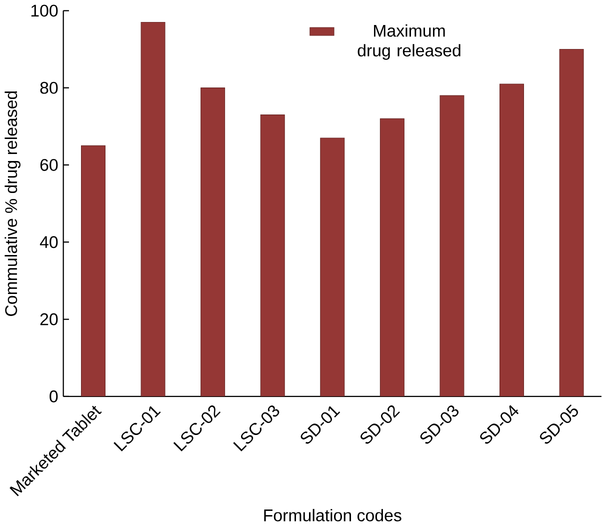 This screenshot has width=602, height=526. What do you see at coordinates (12, 203) in the screenshot?
I see `y-axis-title: Commulative % drug released` at bounding box center [12, 203].